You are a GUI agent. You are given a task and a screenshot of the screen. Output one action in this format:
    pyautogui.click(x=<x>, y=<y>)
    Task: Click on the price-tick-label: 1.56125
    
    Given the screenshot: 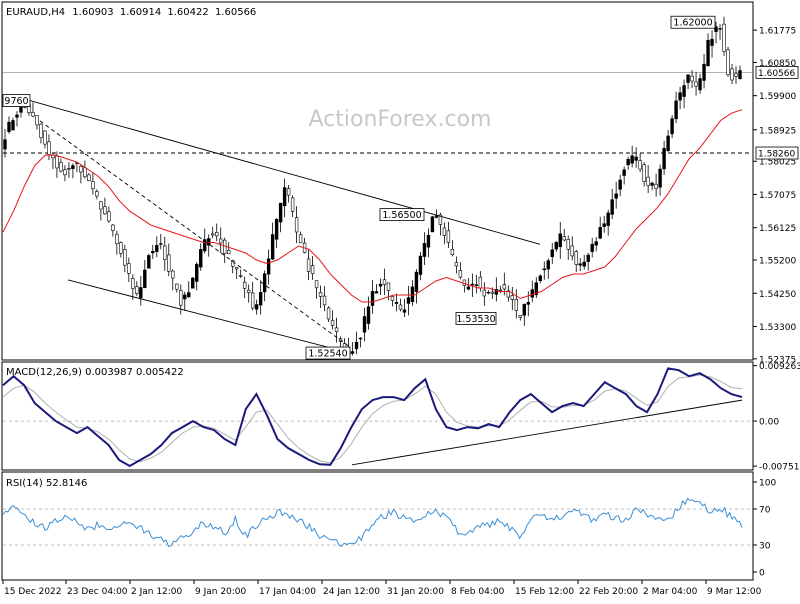 What is the action you would take?
    pyautogui.click(x=777, y=229)
    